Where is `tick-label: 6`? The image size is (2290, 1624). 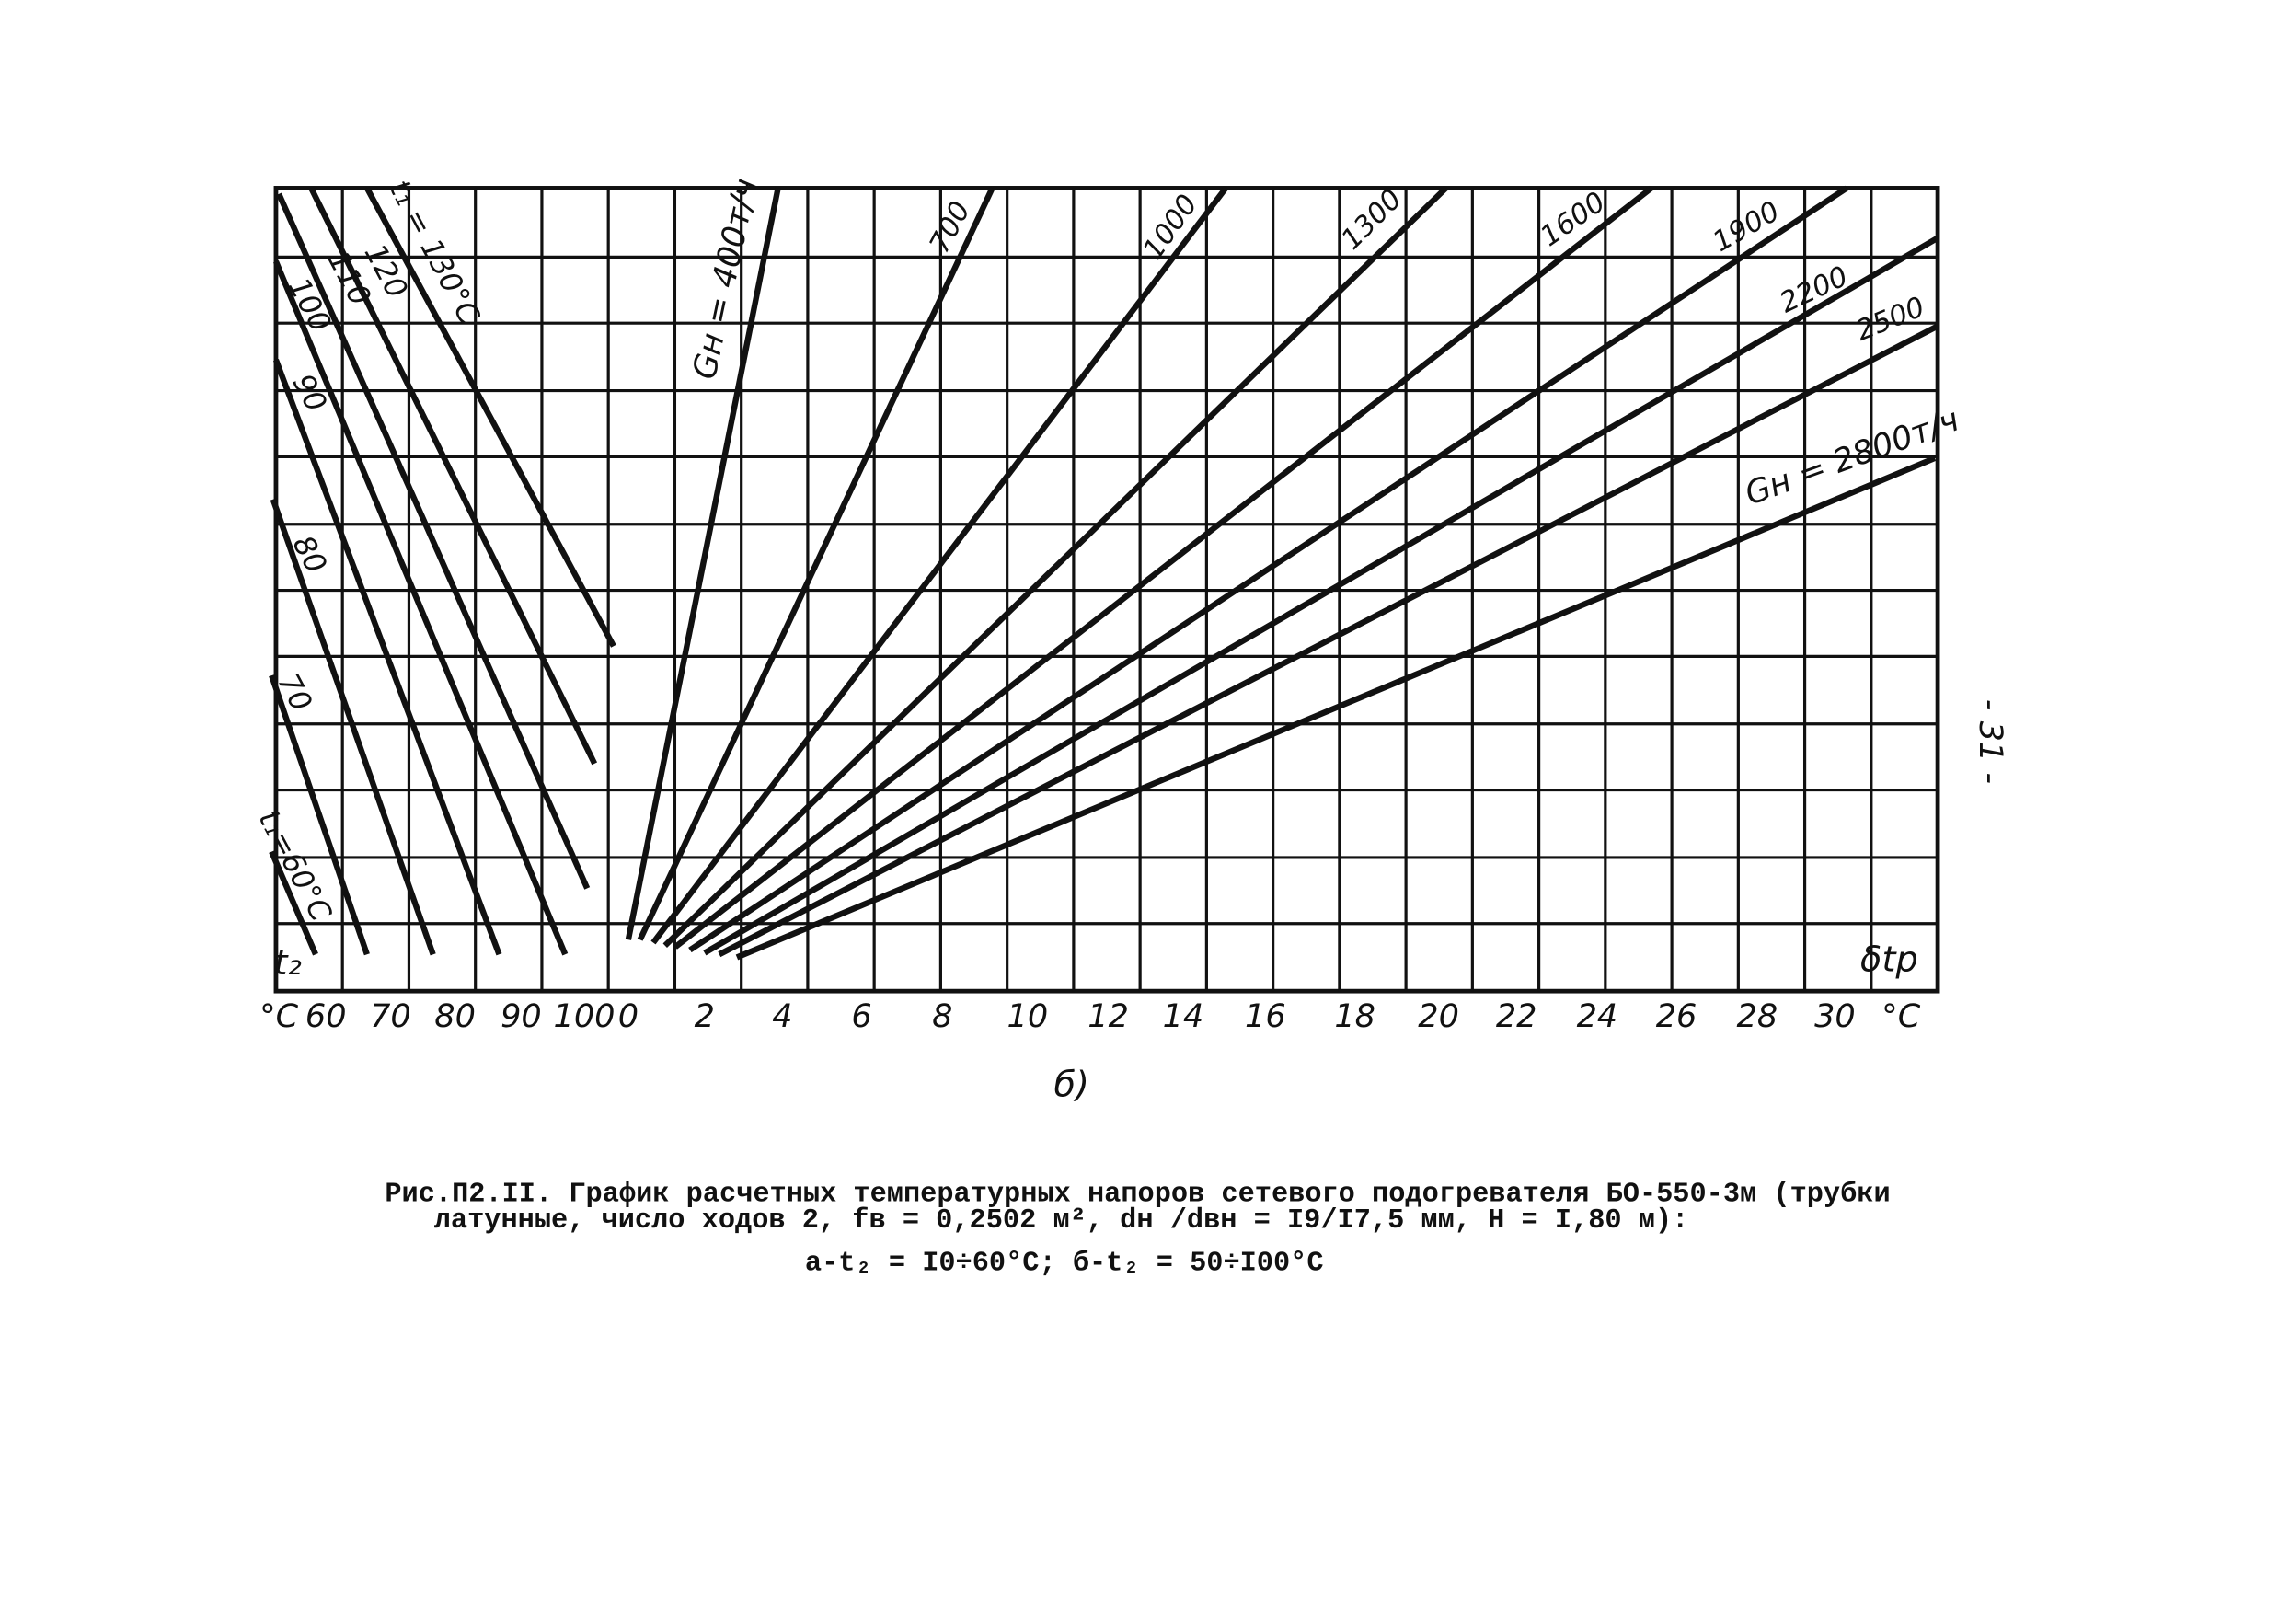
tick-label: 6 is located at coordinates (861, 1016).